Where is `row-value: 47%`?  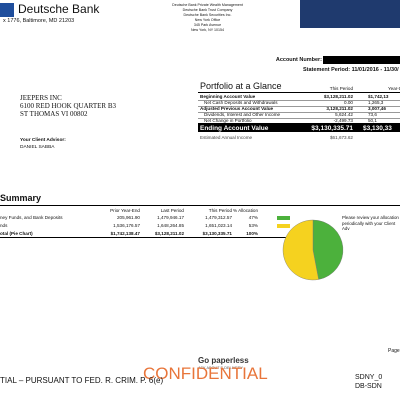 row-value: 47% is located at coordinates (253, 217).